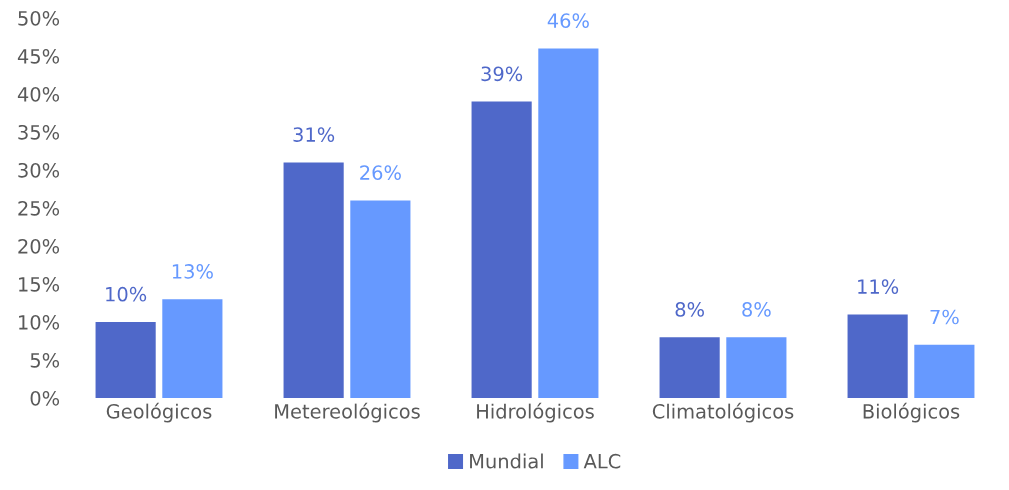  What do you see at coordinates (502, 74) in the screenshot?
I see `data-label: 39%` at bounding box center [502, 74].